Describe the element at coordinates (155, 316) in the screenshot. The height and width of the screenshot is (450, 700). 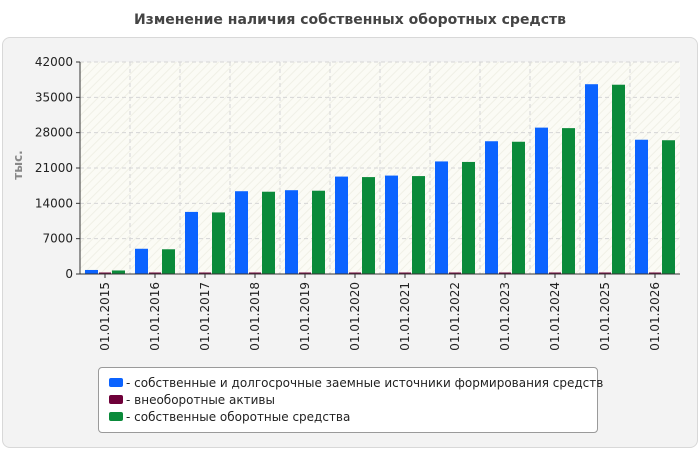
I see `x-tick-label: 01.01.2016` at that location.